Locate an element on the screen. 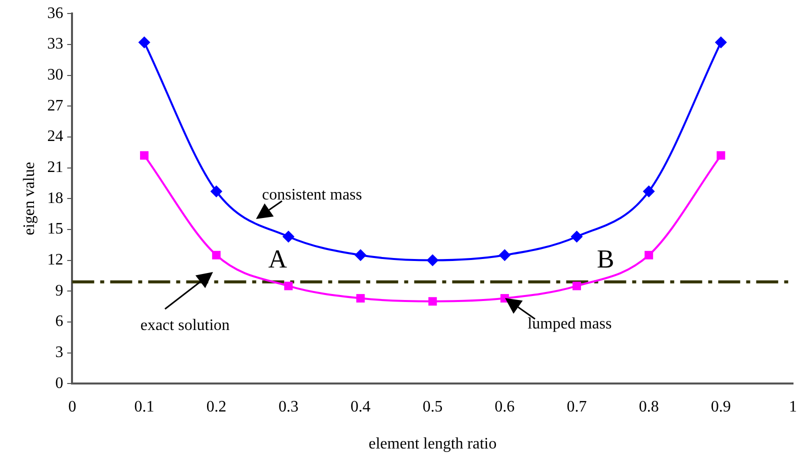  x-tick-label: 0.1 is located at coordinates (144, 407).